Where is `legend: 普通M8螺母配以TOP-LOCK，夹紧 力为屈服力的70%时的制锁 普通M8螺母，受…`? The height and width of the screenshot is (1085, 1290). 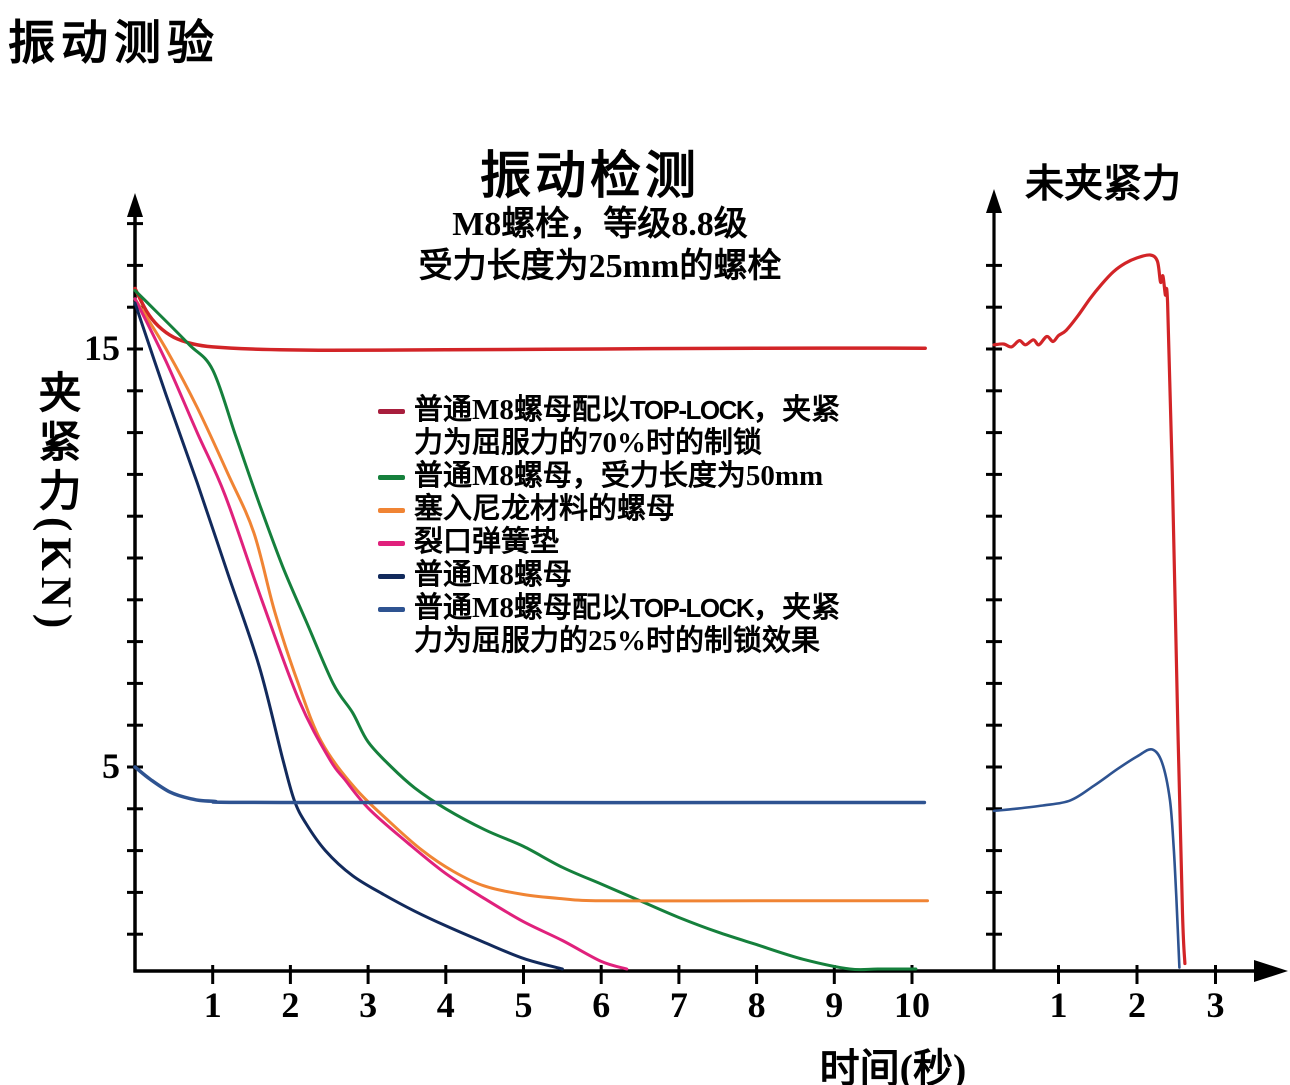
legend: 普通M8螺母配以TOP-LOCK，夹紧 力为屈服力的70%时的制锁 普通M8螺母，受… is located at coordinates (648, 526).